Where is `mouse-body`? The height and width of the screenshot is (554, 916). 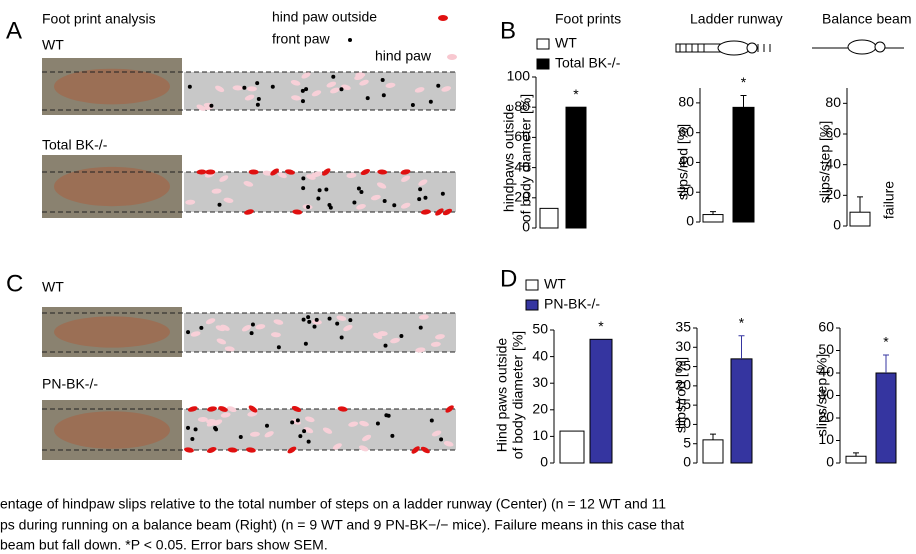 mouse-body is located at coordinates (112, 186).